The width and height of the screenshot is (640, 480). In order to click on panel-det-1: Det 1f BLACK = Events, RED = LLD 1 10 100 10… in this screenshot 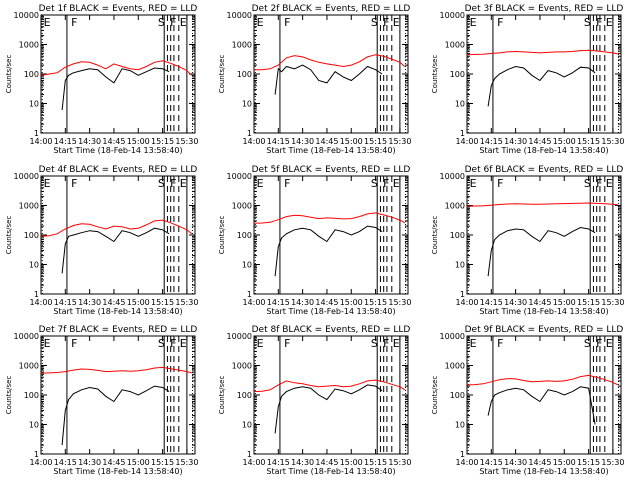, I will do `click(101, 79)`.